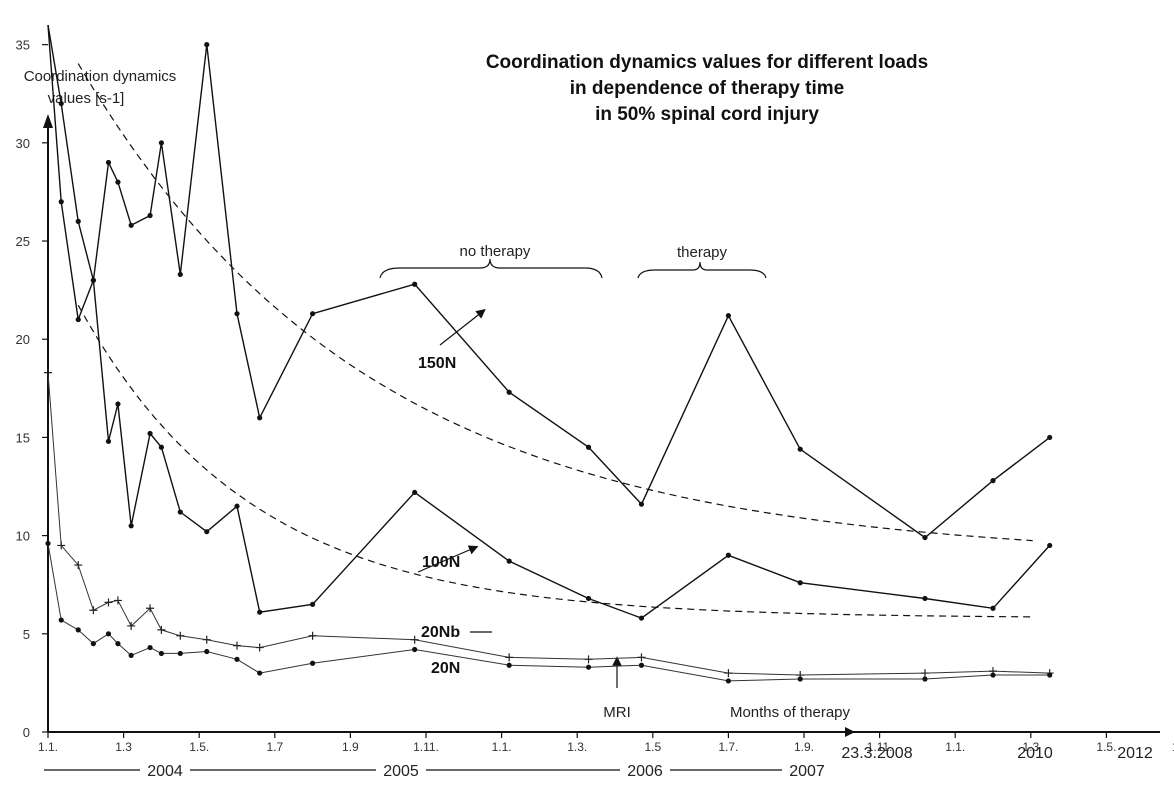 This screenshot has height=791, width=1174. I want to click on no-therapy-bracket, so click(491, 268).